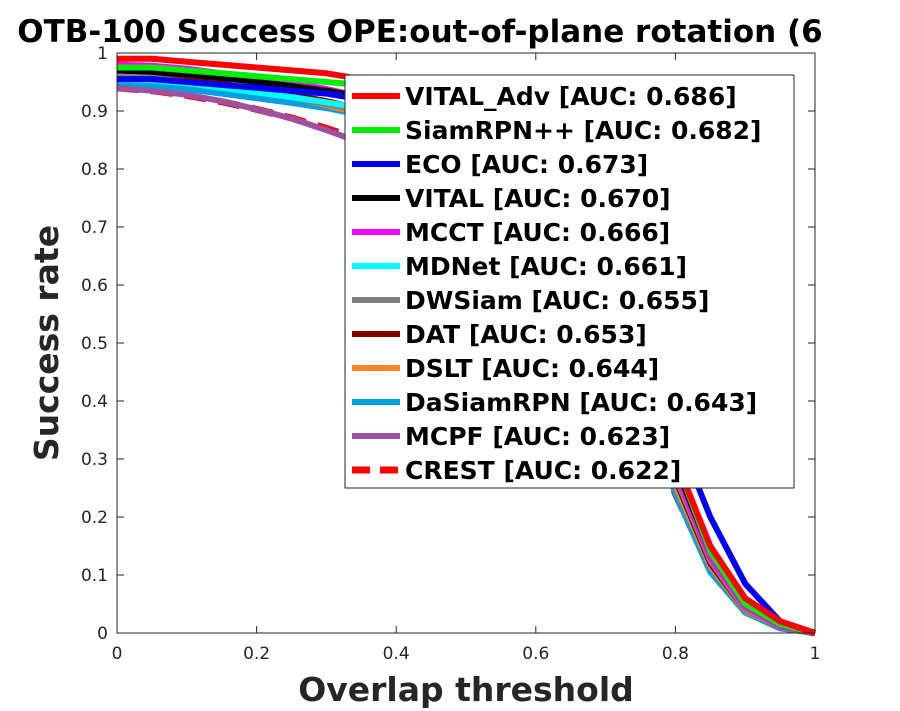 The image size is (900, 711). Describe the element at coordinates (94, 460) in the screenshot. I see `y-tick-label: 0.3` at that location.